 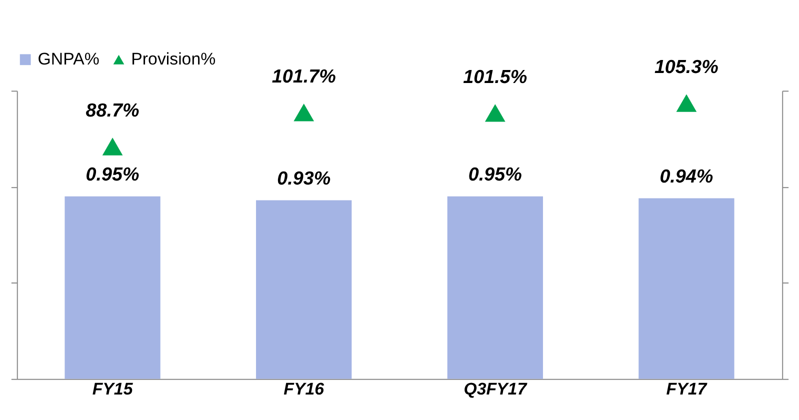 I want to click on data-label: 101.5%, so click(x=495, y=77).